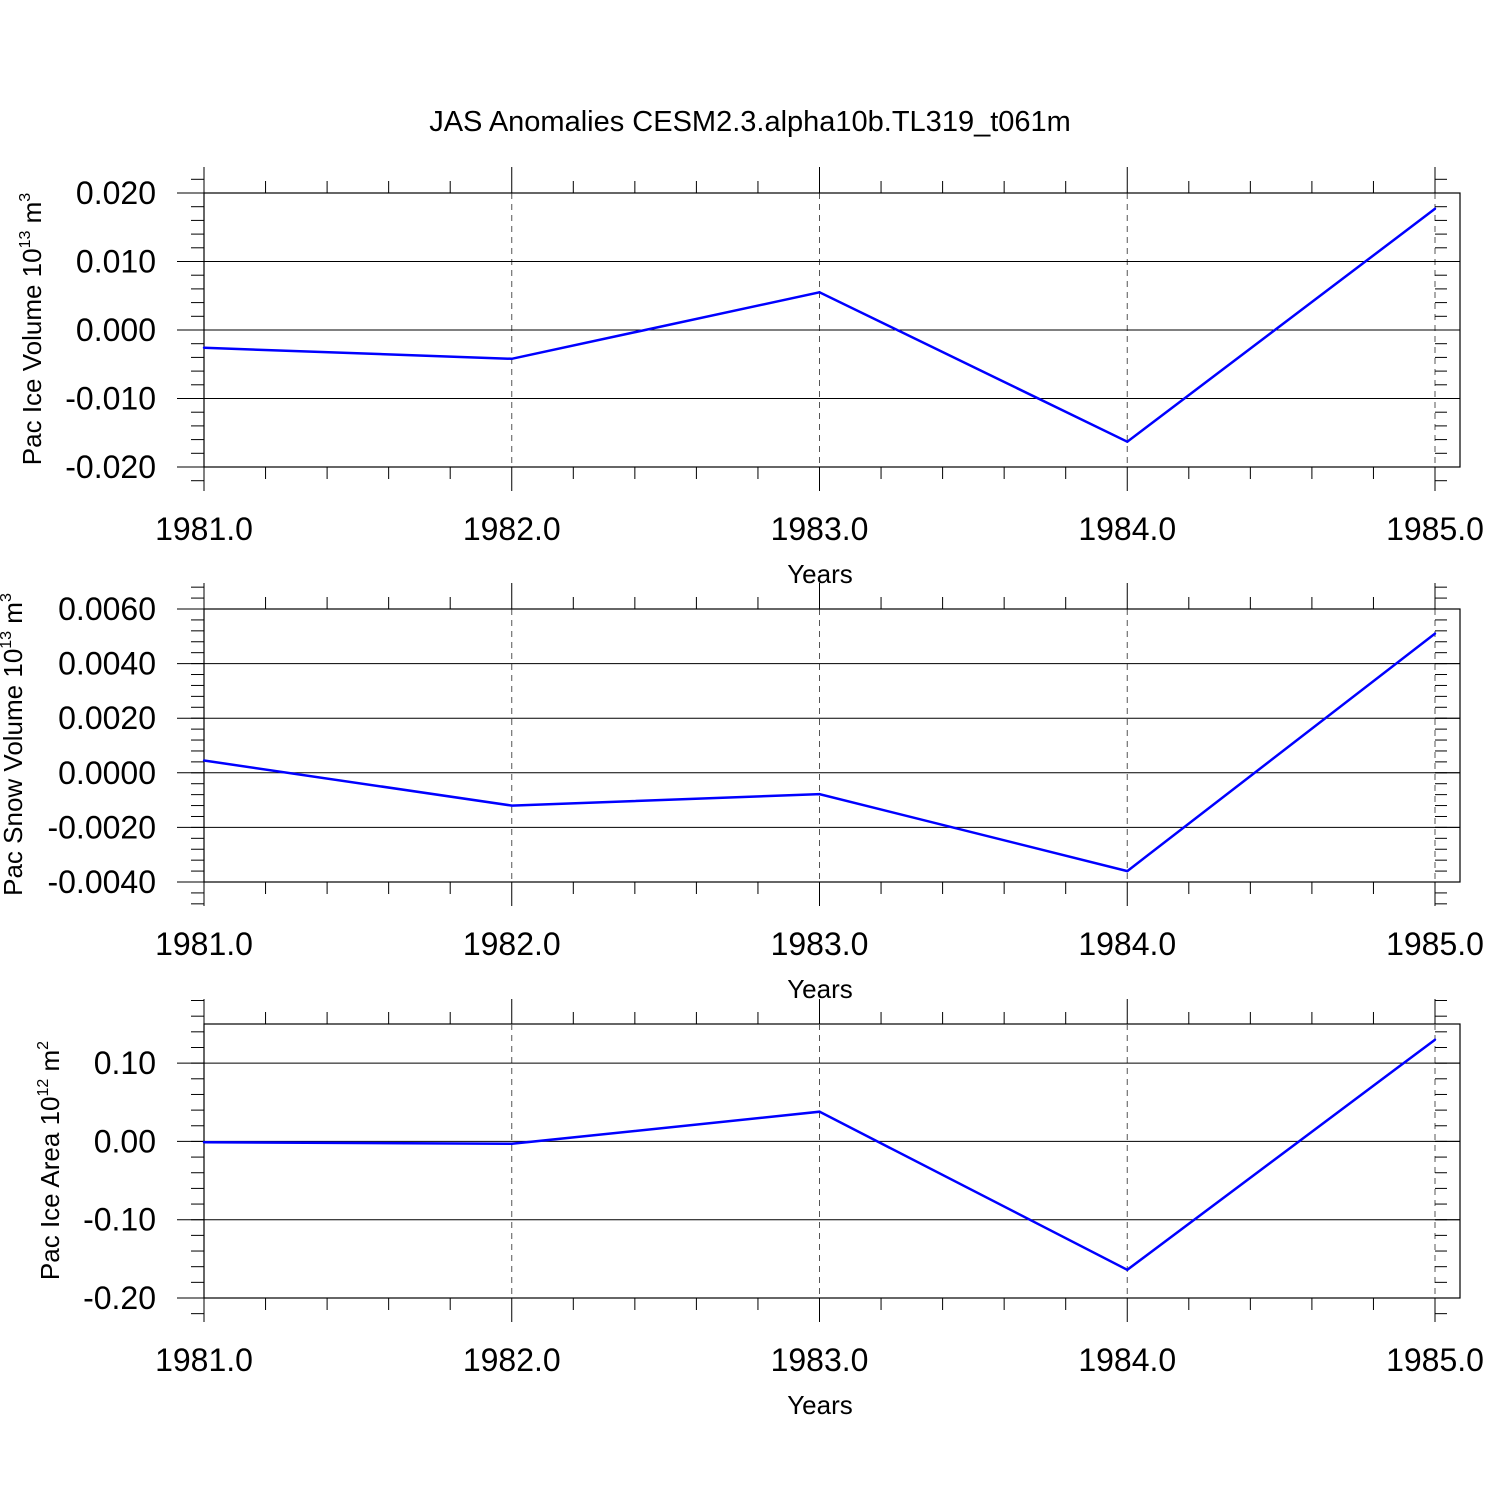  Describe the element at coordinates (119, 1220) in the screenshot. I see `y-tick-label: -0.10` at that location.